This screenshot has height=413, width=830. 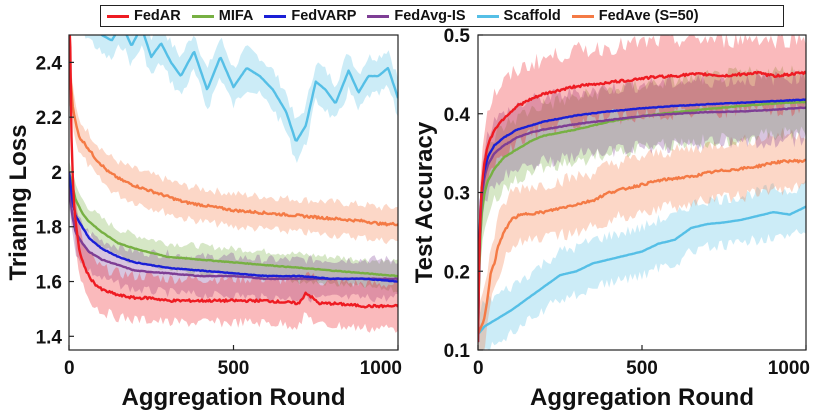 What do you see at coordinates (378, 16) in the screenshot?
I see `legend-swatch-fedavg-is` at bounding box center [378, 16].